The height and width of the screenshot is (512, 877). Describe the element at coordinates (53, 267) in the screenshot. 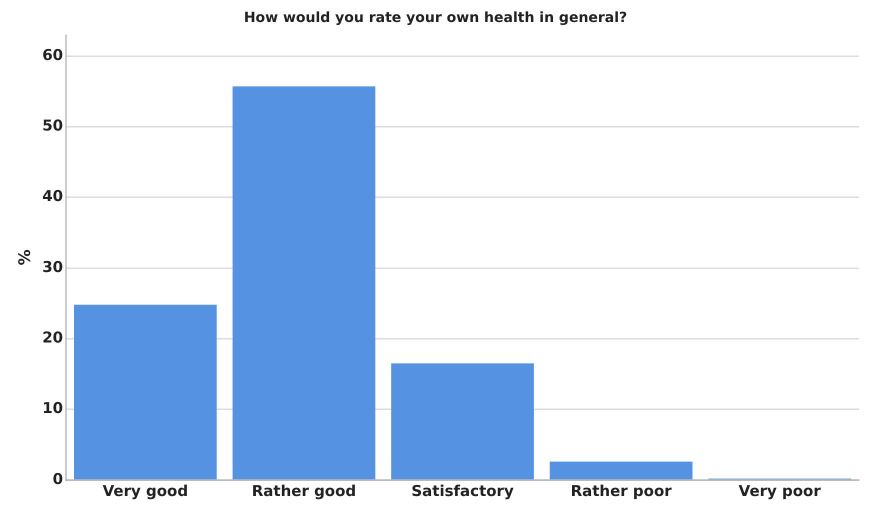

I see `y-tick-label: 30` at that location.